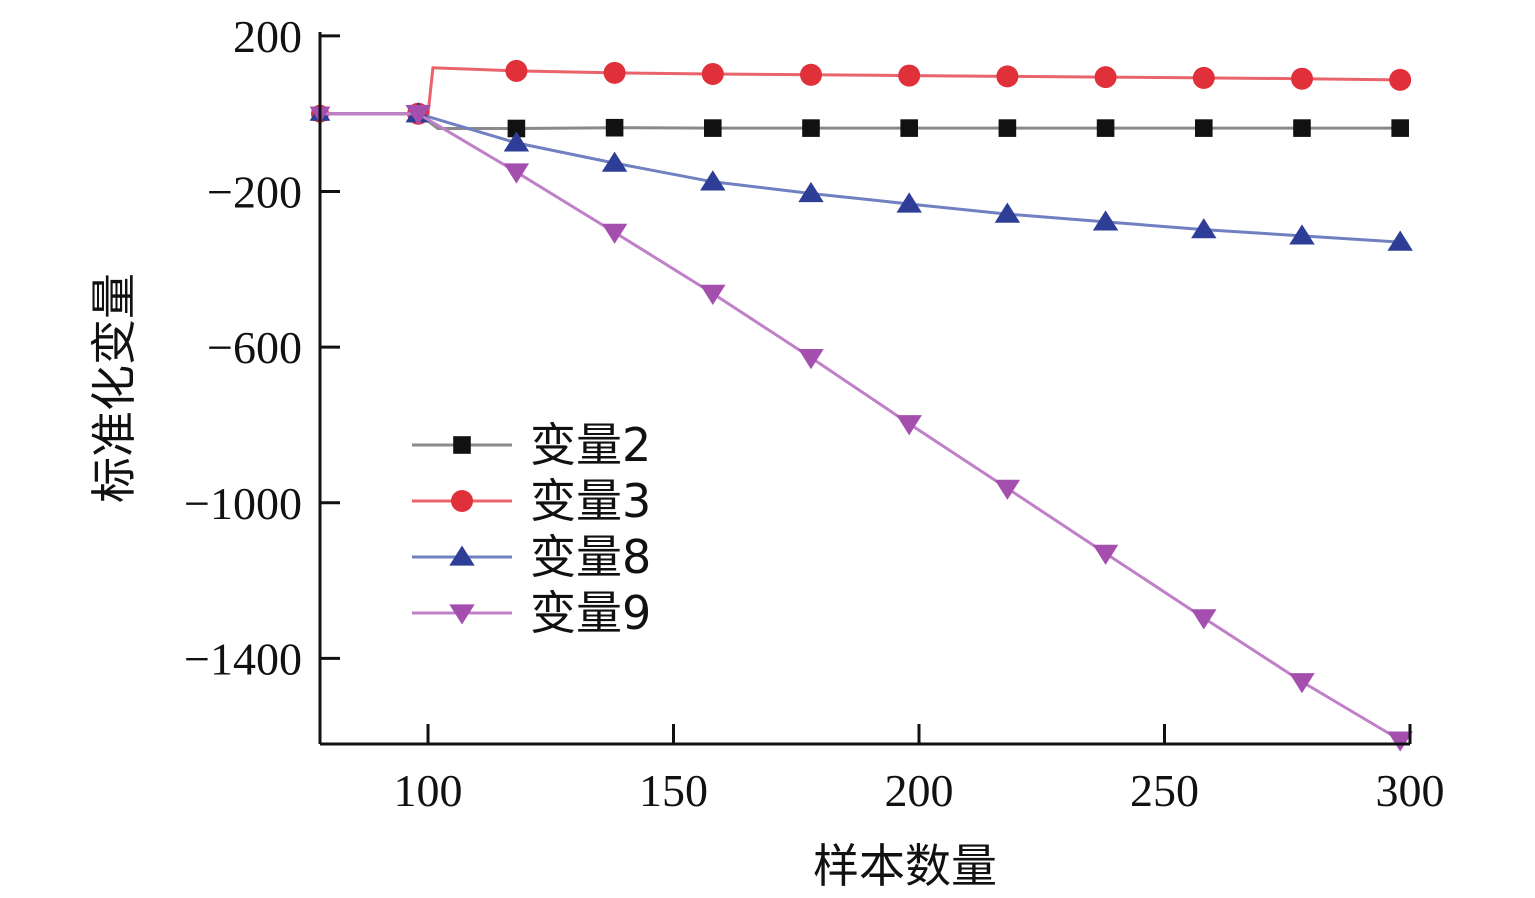  What do you see at coordinates (243, 658) in the screenshot?
I see `y-tick-label: −1400` at bounding box center [243, 658].